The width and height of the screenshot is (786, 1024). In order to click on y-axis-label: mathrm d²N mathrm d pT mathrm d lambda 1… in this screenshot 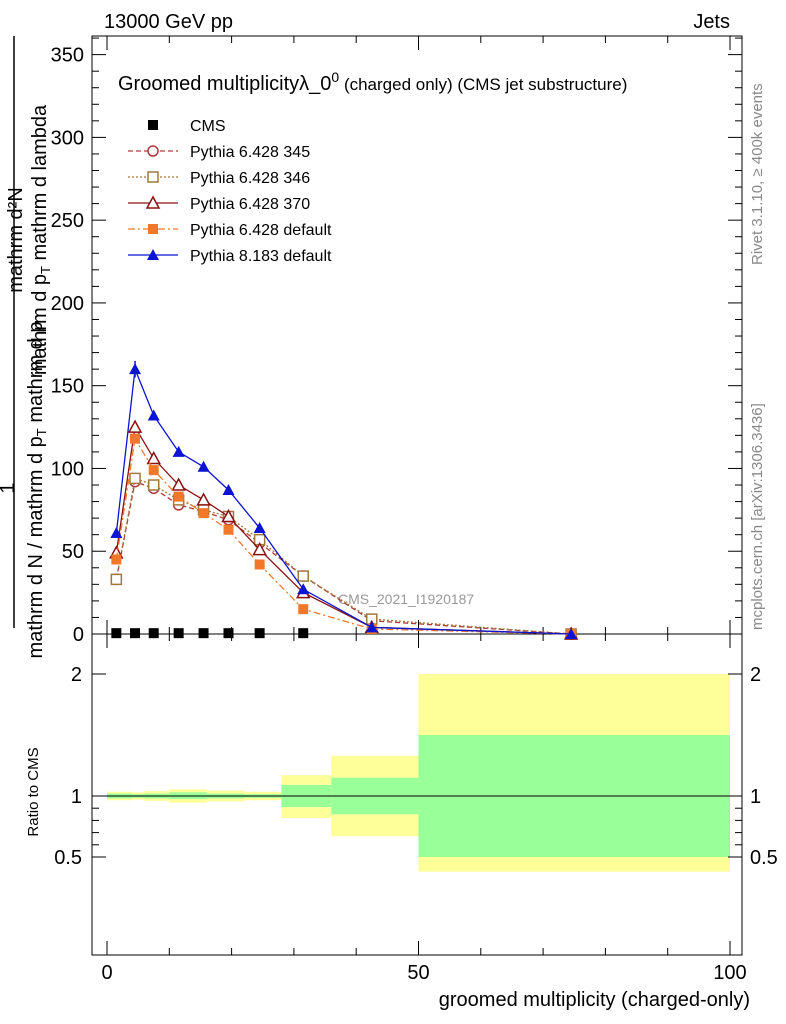, I will do `click(26, 347)`.